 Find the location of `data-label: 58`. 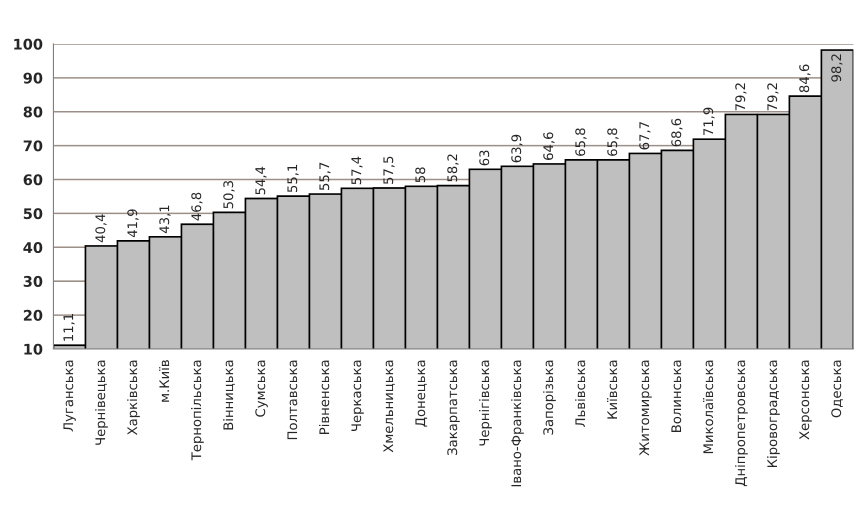

data-label: 58 is located at coordinates (420, 174).